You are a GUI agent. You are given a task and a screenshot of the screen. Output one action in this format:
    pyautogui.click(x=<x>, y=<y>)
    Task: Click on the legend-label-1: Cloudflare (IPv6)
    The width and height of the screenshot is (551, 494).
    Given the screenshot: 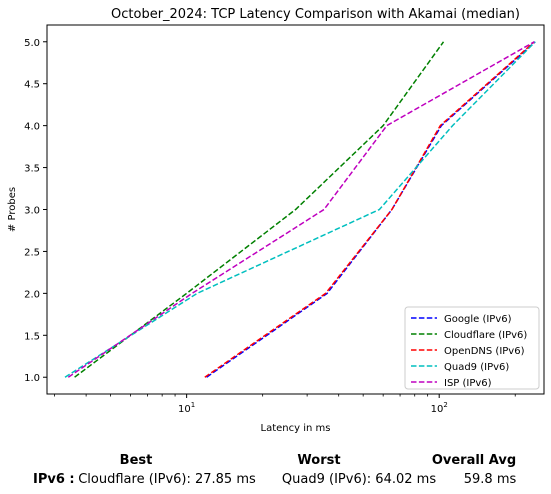 What is the action you would take?
    pyautogui.click(x=485, y=335)
    